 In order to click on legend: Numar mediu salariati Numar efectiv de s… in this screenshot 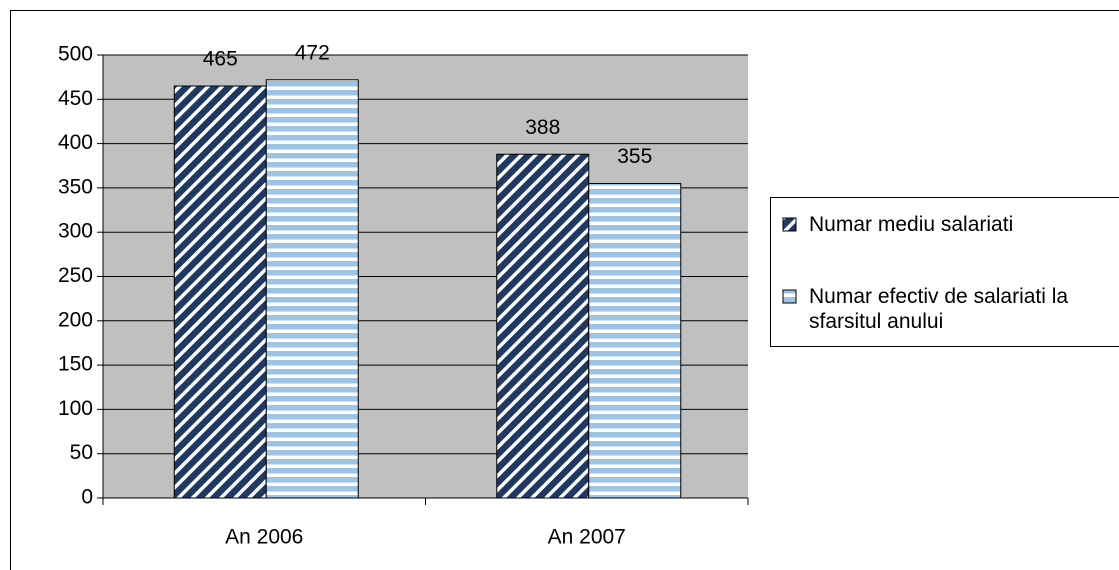, I will do `click(944, 272)`.